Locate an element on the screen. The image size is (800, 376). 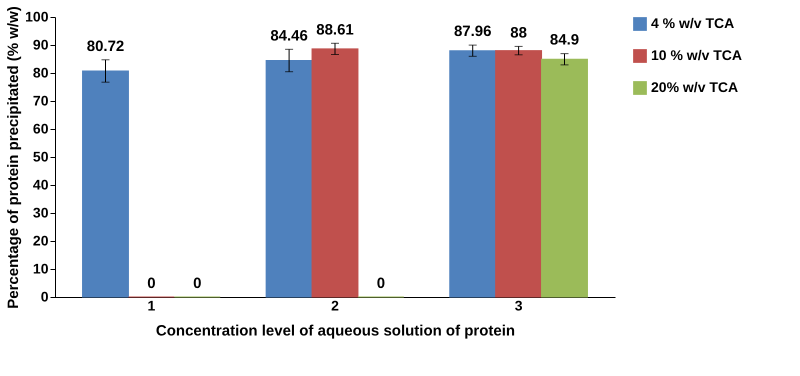
y-tick-label: 70 is located at coordinates (40, 100).